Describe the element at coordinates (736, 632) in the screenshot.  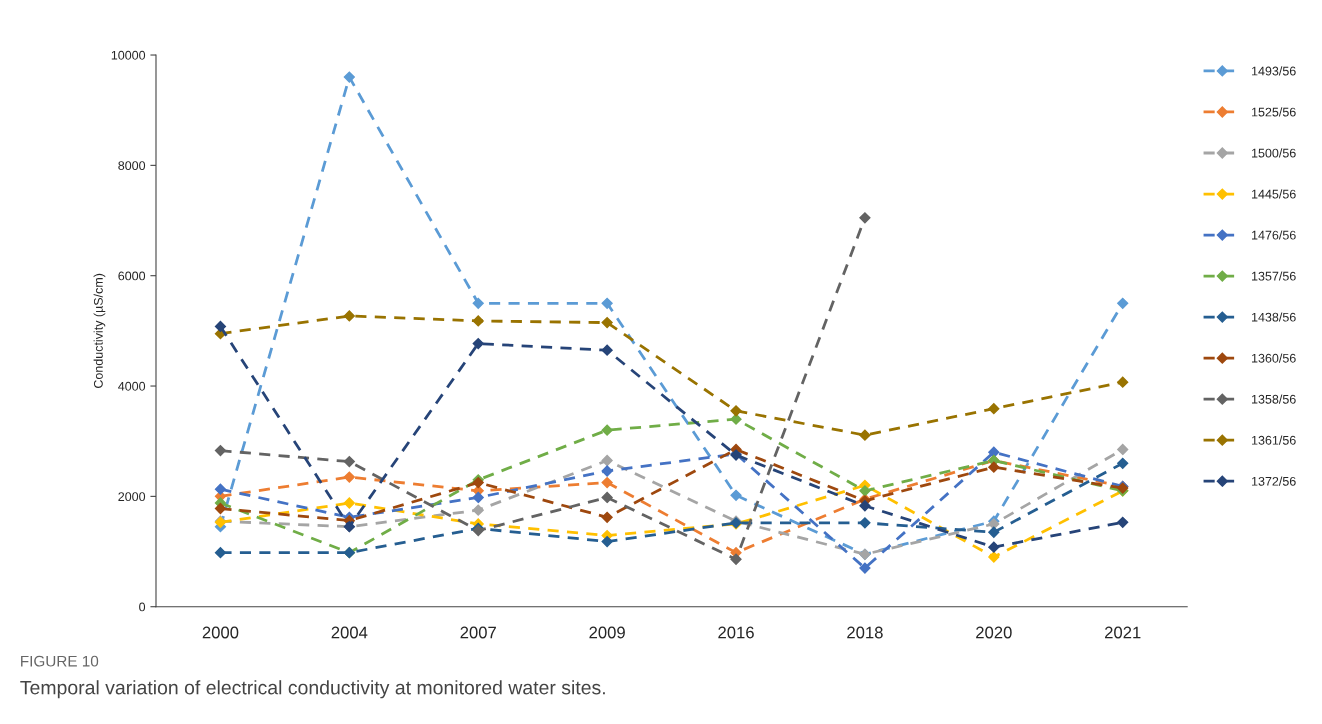
I see `x-tick-label: 2016` at that location.